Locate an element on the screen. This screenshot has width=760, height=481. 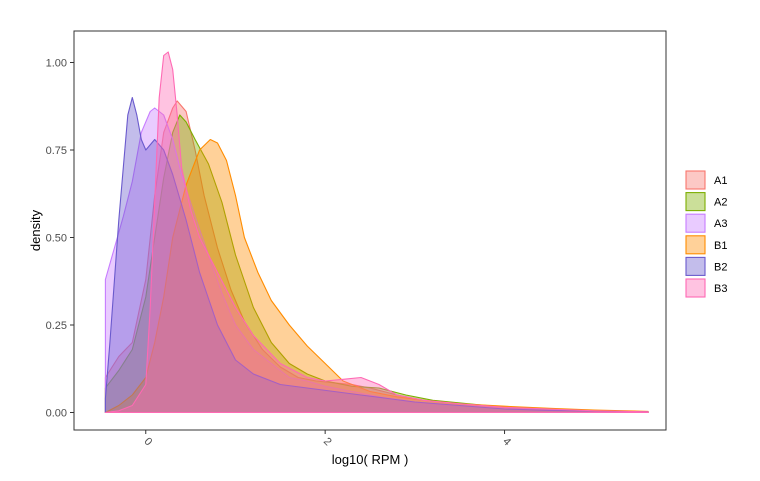
legend-key-b3 is located at coordinates (695, 288).